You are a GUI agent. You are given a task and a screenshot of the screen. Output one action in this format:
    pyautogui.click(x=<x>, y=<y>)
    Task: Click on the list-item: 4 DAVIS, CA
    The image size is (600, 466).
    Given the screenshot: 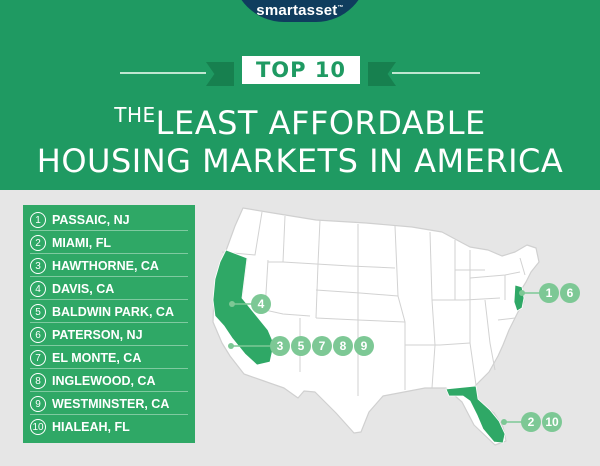 What is the action you would take?
    pyautogui.click(x=109, y=289)
    